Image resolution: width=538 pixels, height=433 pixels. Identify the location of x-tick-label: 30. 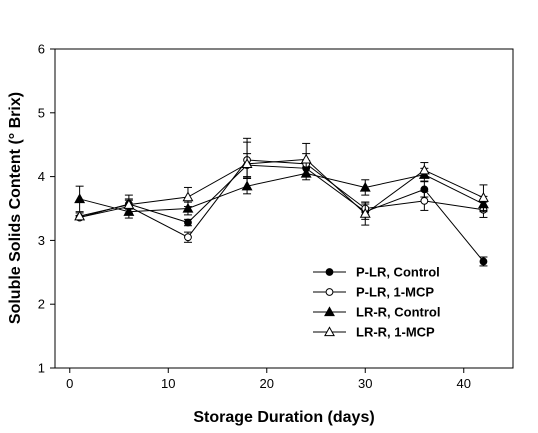
(365, 383).